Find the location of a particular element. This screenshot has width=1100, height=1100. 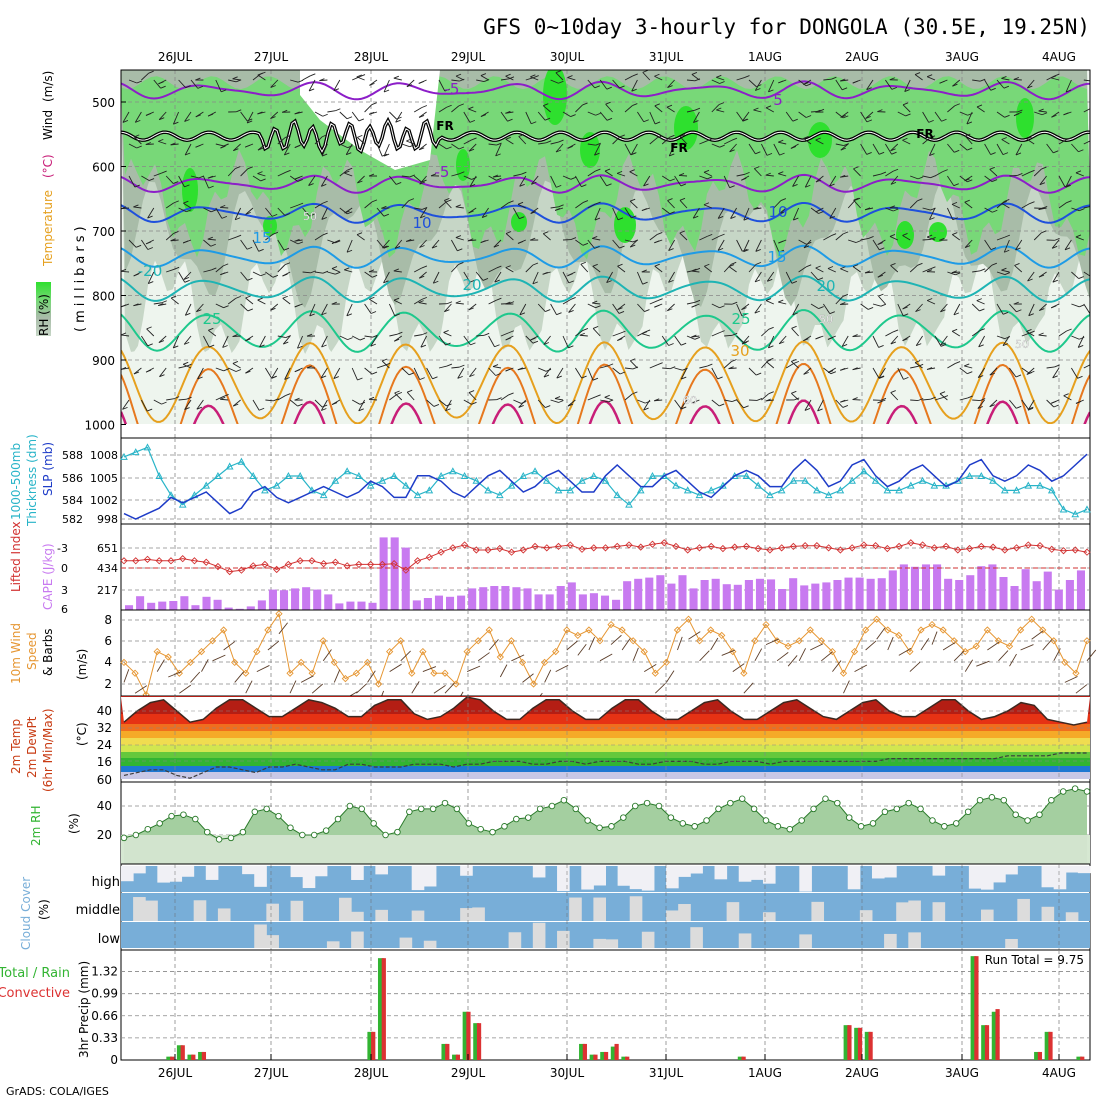

precip-total-bar is located at coordinates (1047, 1045).